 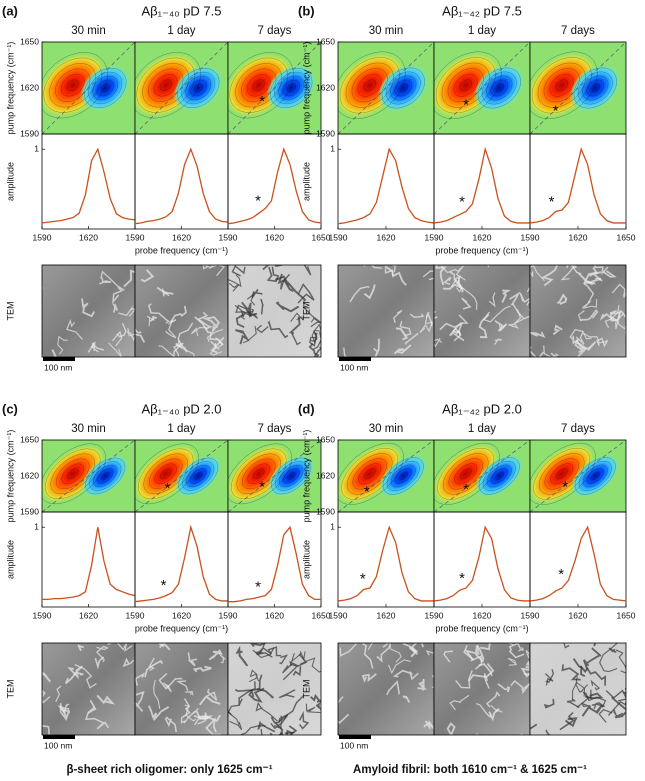 I want to click on y-tick-label: 1620, so click(x=325, y=475).